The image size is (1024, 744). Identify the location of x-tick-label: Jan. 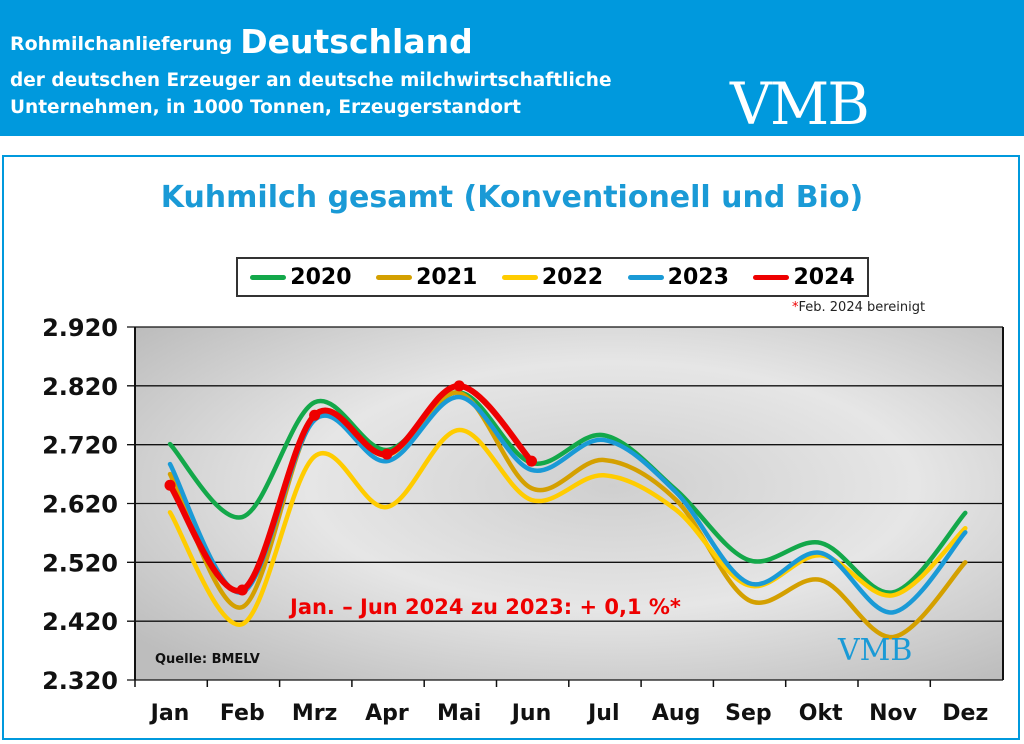
(169, 713).